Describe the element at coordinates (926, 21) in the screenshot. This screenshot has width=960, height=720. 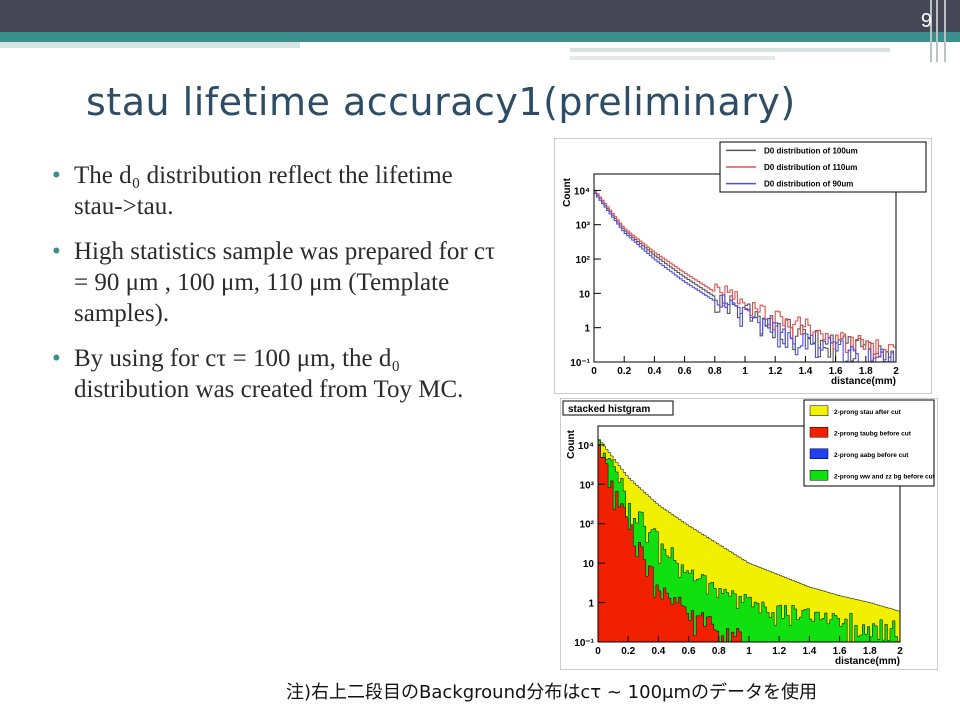
I see `page-number: 9` at that location.